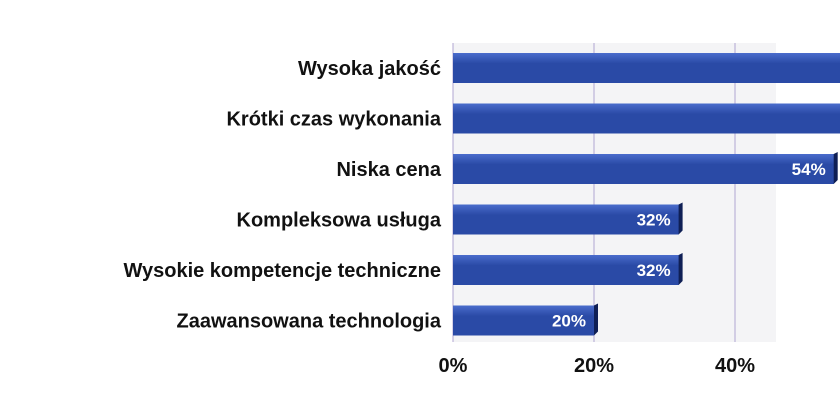 The width and height of the screenshot is (840, 420). Describe the element at coordinates (594, 366) in the screenshot. I see `x-tick-label: 20%` at that location.